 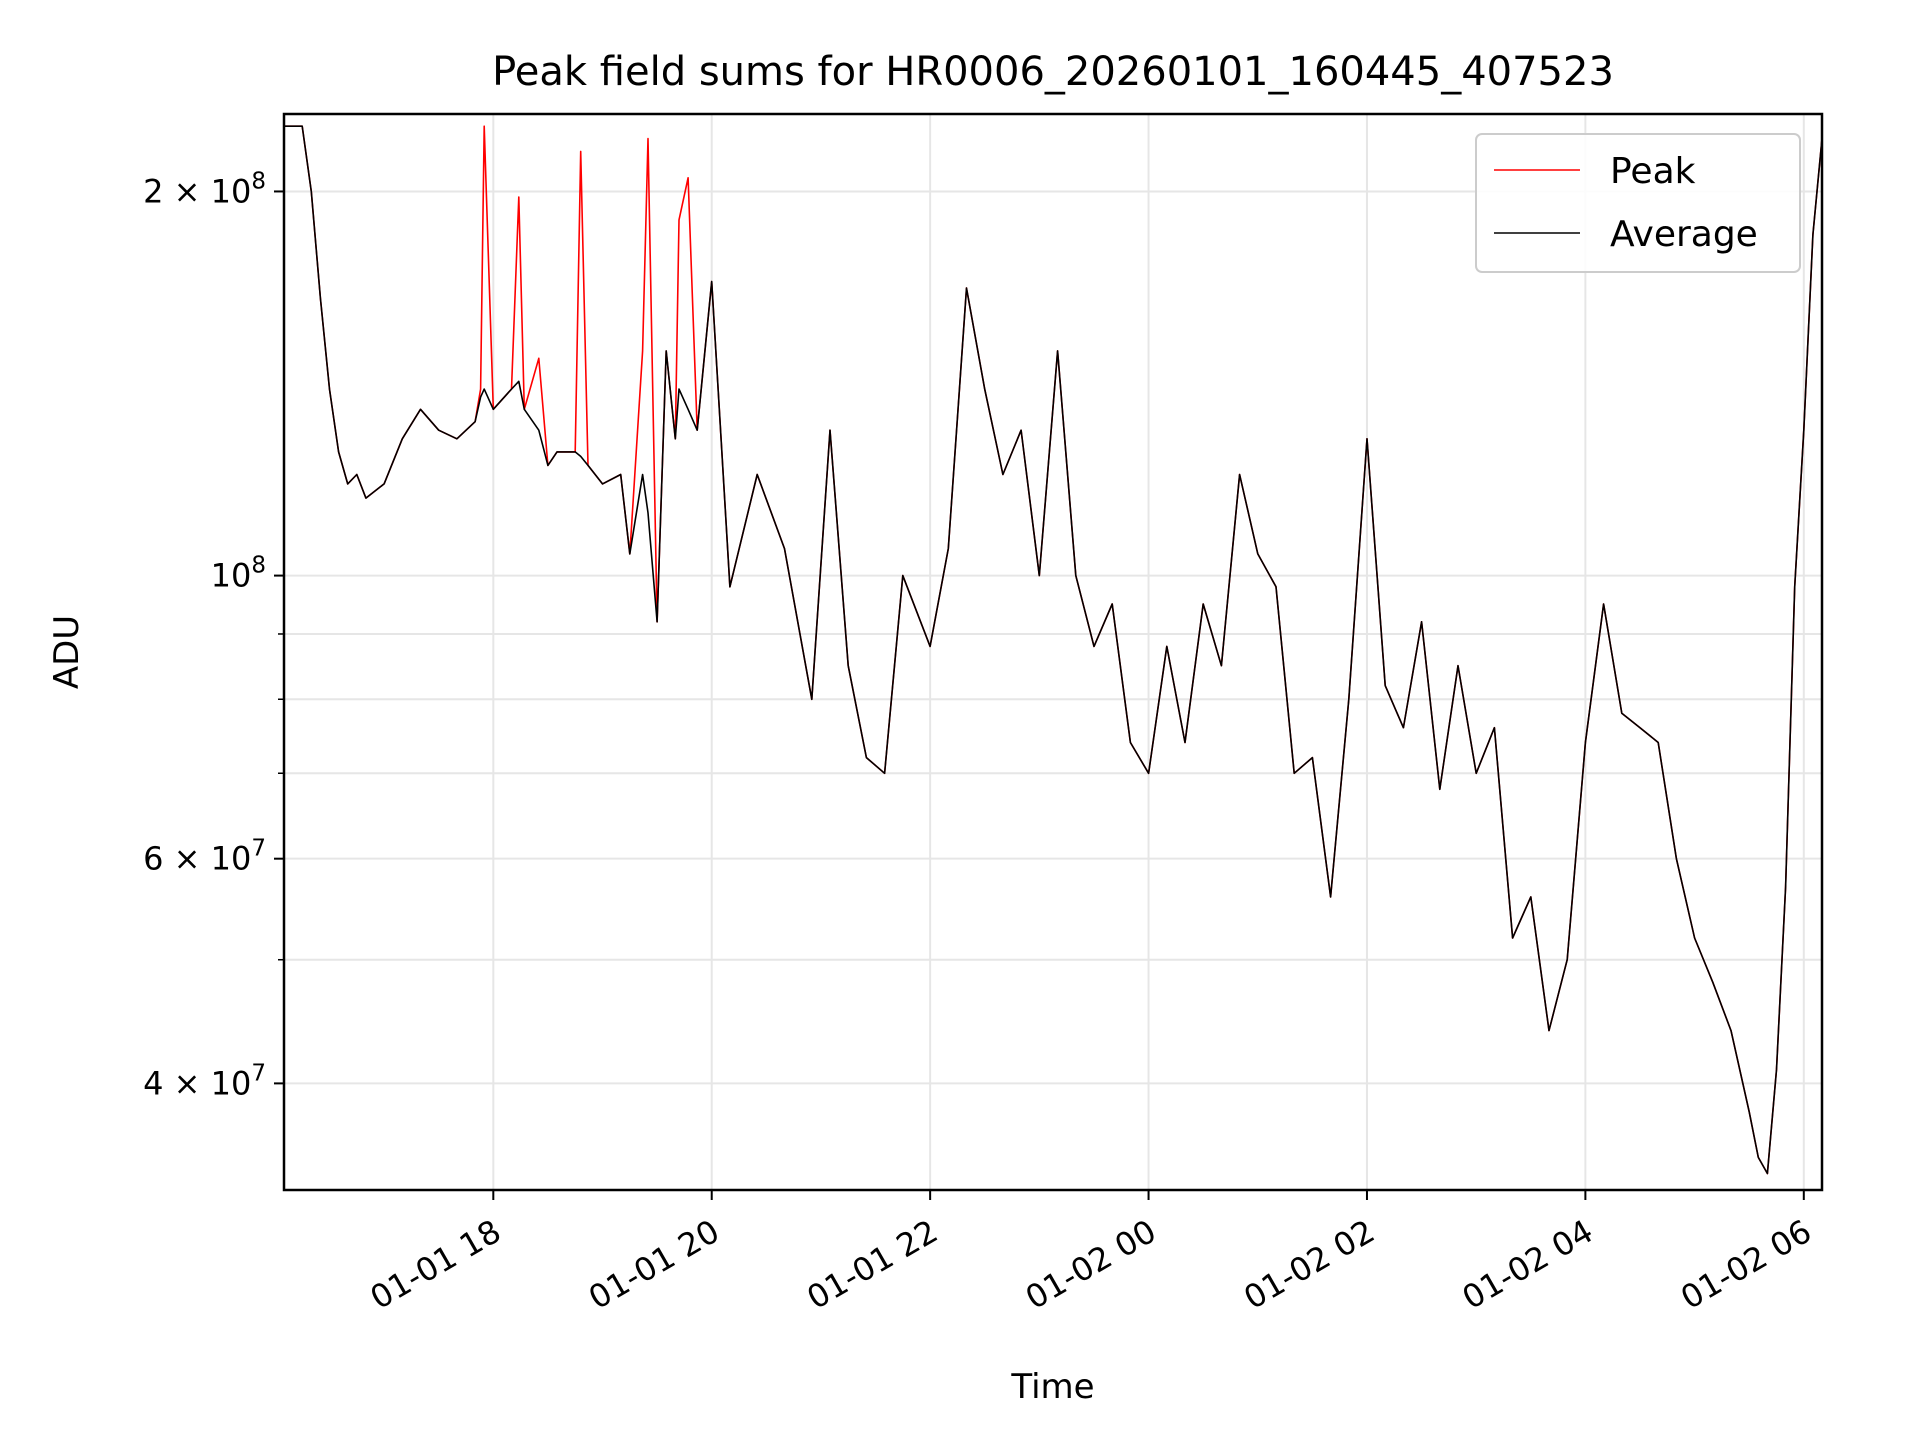 What do you see at coordinates (1653, 171) in the screenshot?
I see `legend-label-peak: Peak` at bounding box center [1653, 171].